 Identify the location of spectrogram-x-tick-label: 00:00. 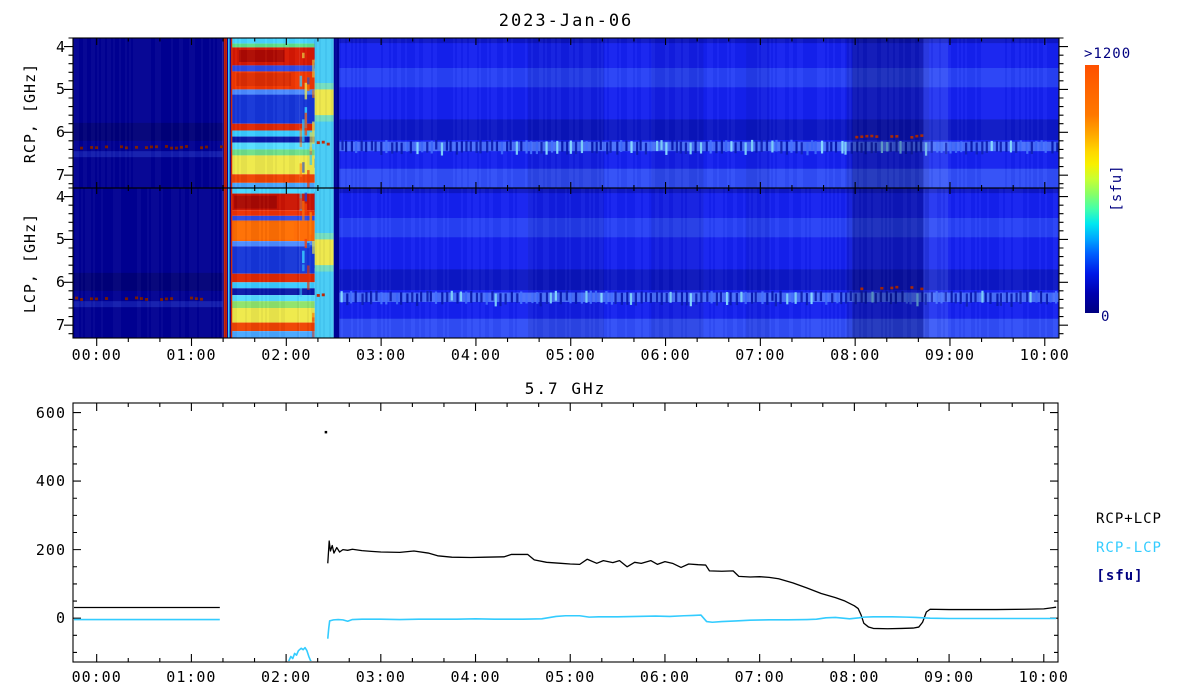
(96, 355).